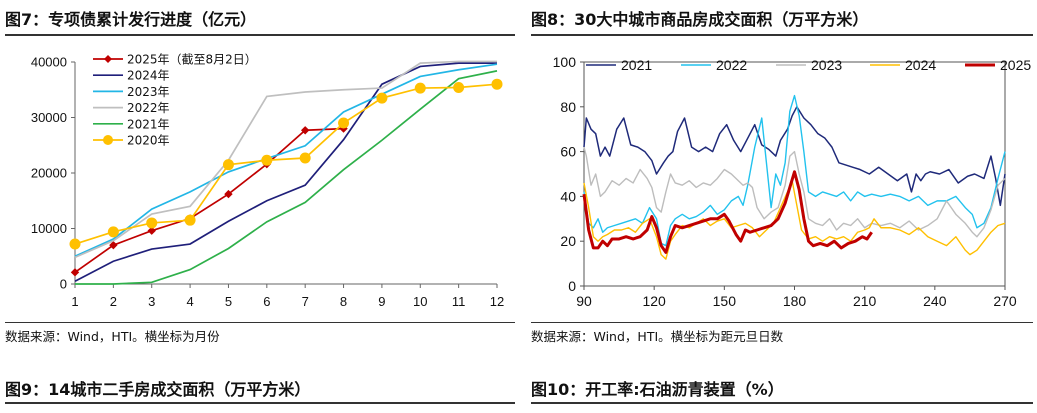 The image size is (1037, 413). Describe the element at coordinates (49, 173) in the screenshot. I see `y-tick-label: 20000` at that location.